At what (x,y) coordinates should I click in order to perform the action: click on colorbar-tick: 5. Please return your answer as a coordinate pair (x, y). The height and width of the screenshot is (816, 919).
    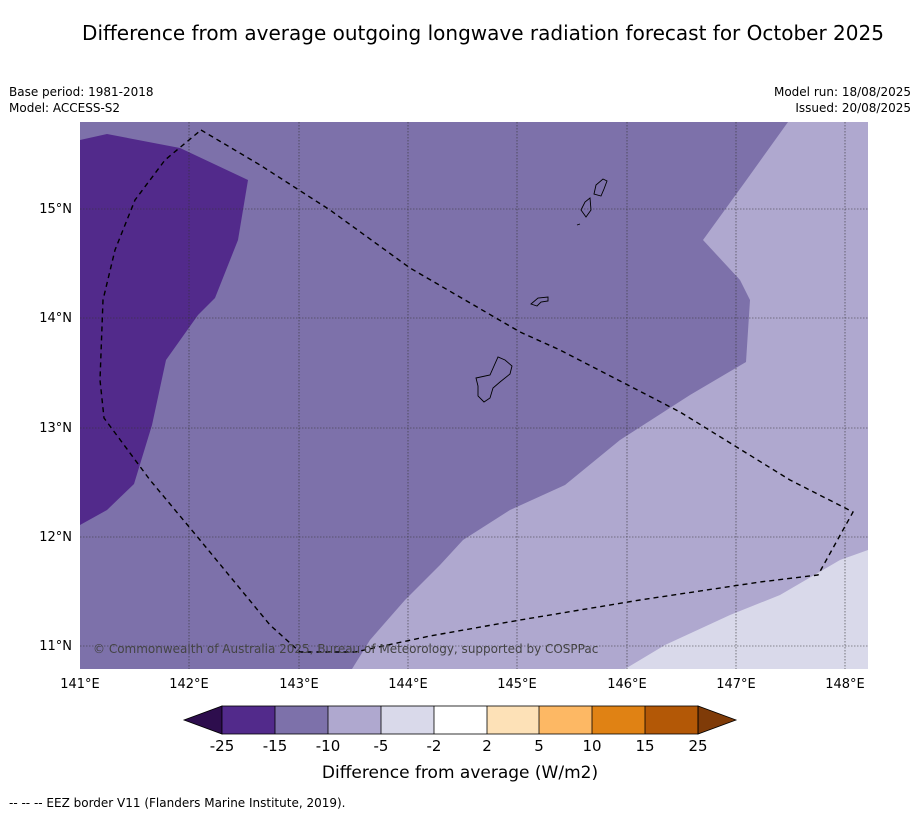
    Looking at the image, I should click on (539, 746).